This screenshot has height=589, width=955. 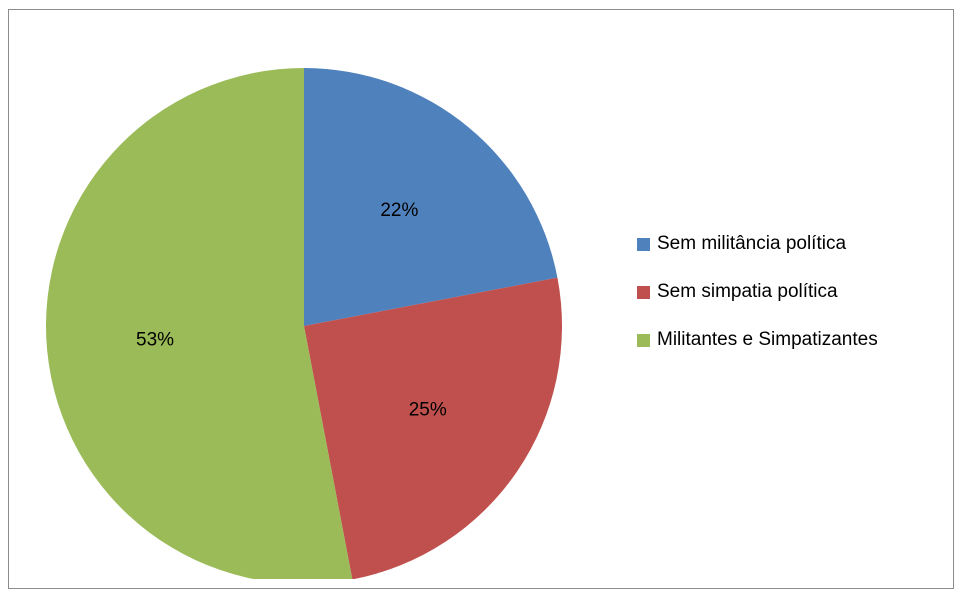 I want to click on pie-data-labels: 22% 25% 53%, so click(x=291, y=310).